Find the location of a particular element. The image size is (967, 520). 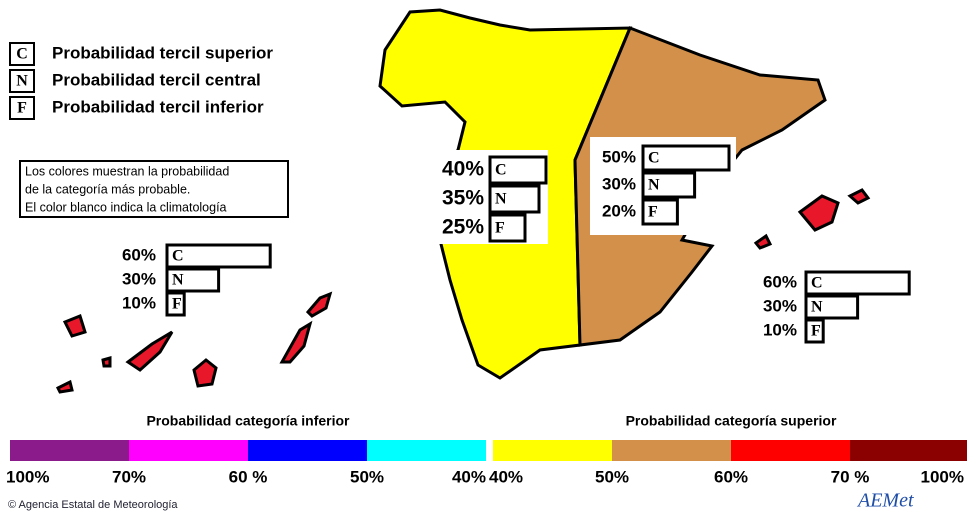

scale-tick-label: 60 % is located at coordinates (248, 476).